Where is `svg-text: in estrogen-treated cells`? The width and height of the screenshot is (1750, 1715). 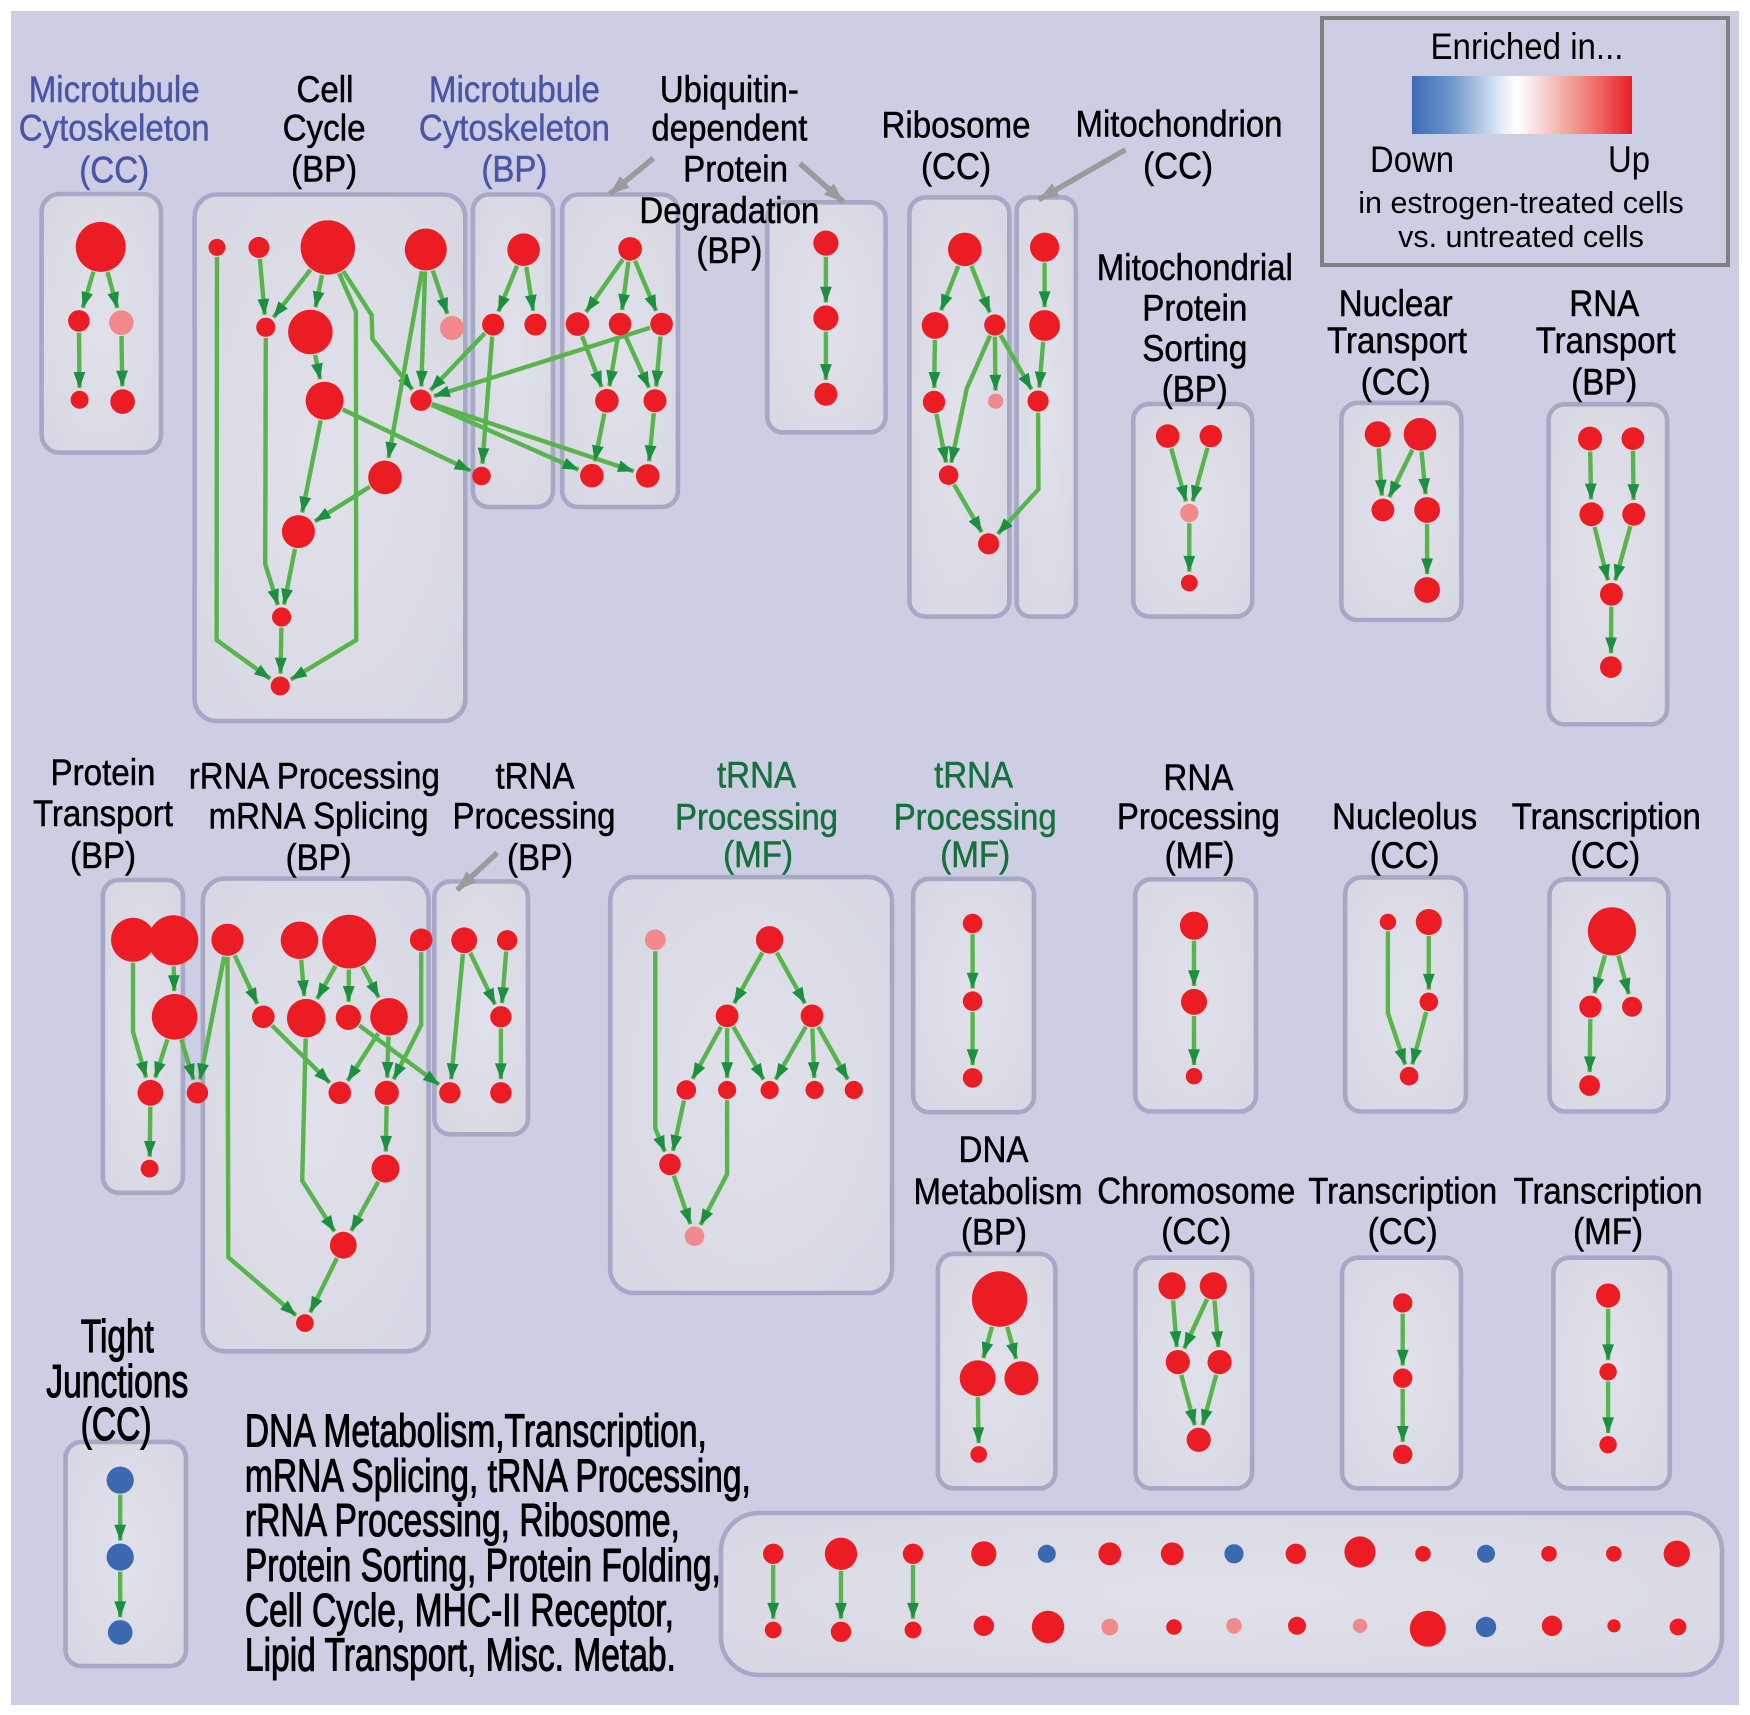 svg-text: in estrogen-treated cells is located at coordinates (1521, 203).